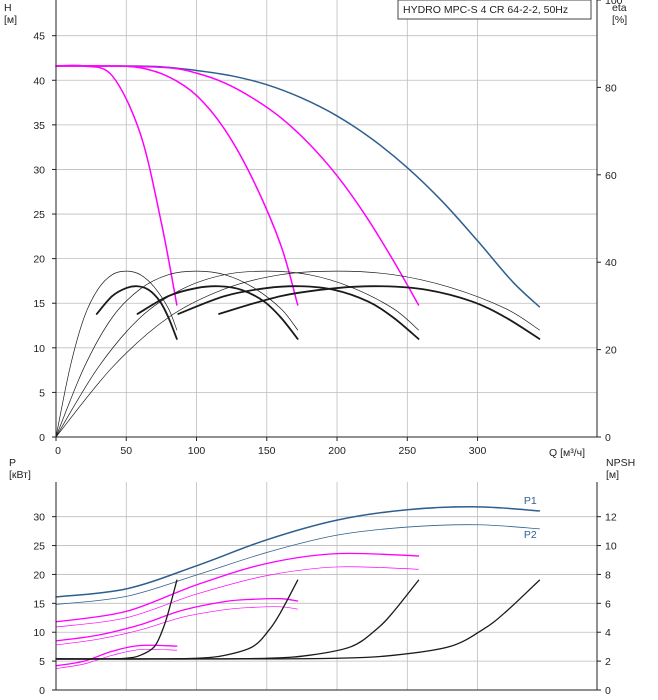 This screenshot has width=658, height=700. I want to click on head-tick-label: 25, so click(39, 215).